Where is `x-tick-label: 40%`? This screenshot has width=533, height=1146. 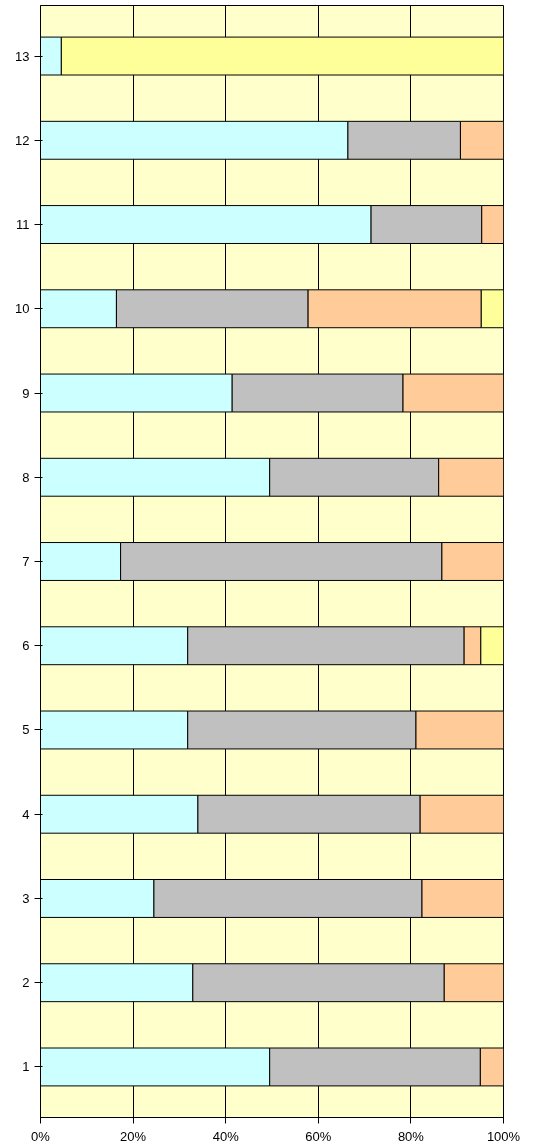
x-tick-label: 40% is located at coordinates (226, 1136).